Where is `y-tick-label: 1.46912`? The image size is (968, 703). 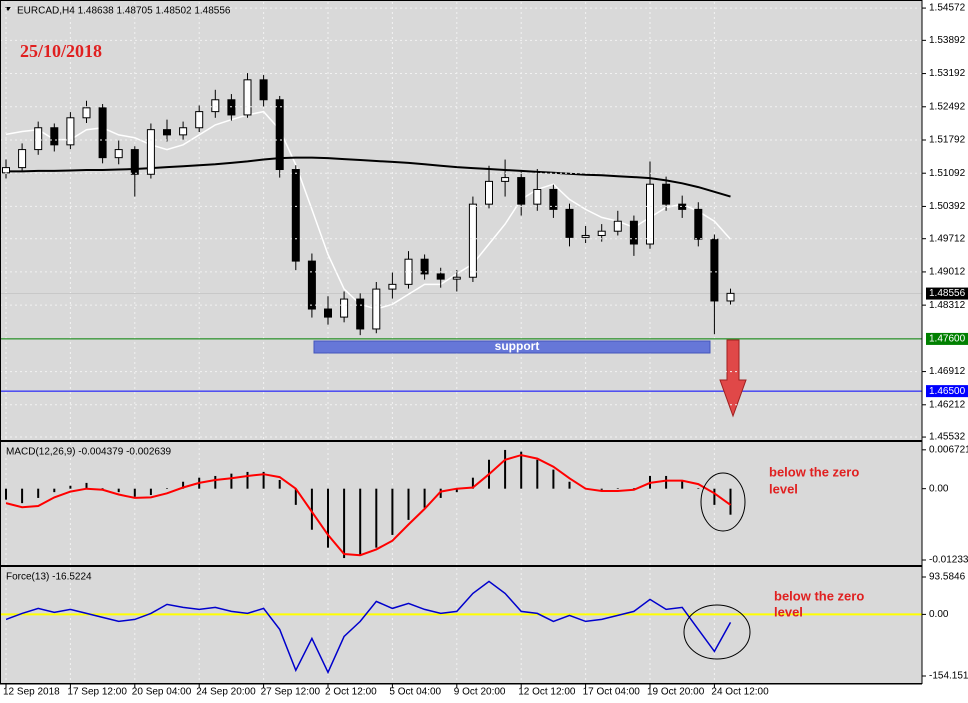
y-tick-label: 1.46912 is located at coordinates (947, 371).